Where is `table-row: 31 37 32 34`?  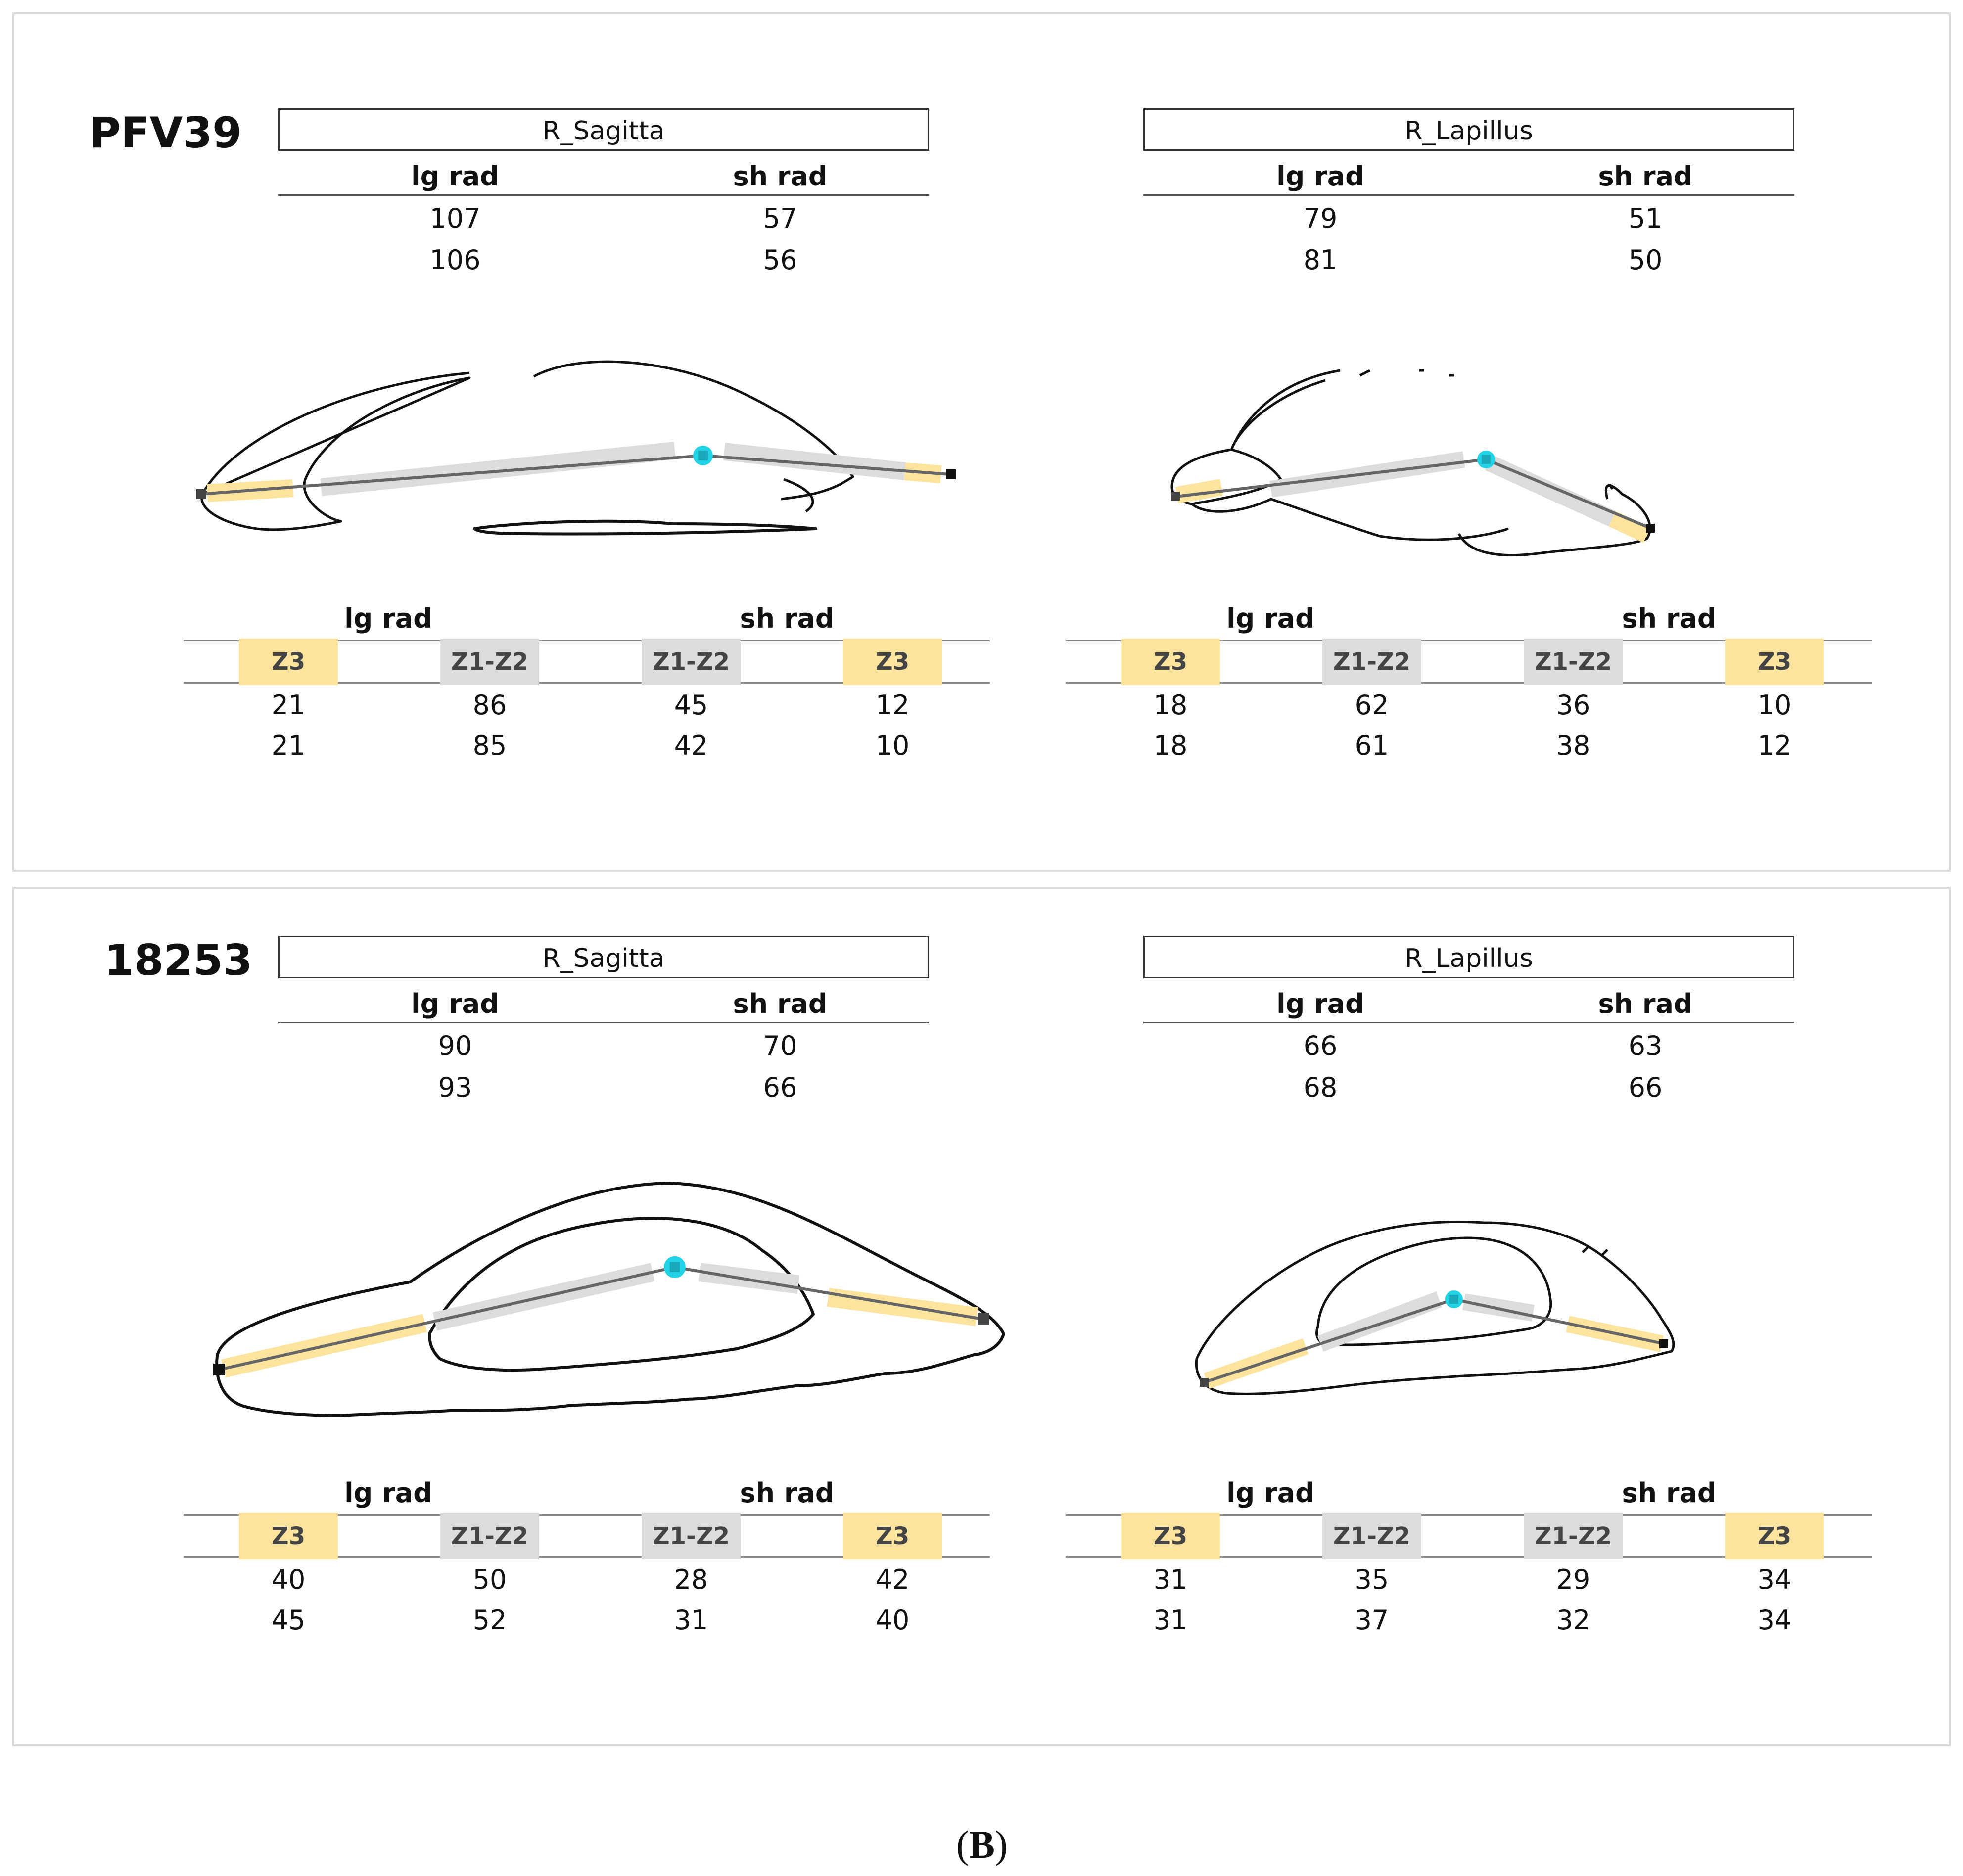
table-row: 31 37 32 34 is located at coordinates (1469, 1619).